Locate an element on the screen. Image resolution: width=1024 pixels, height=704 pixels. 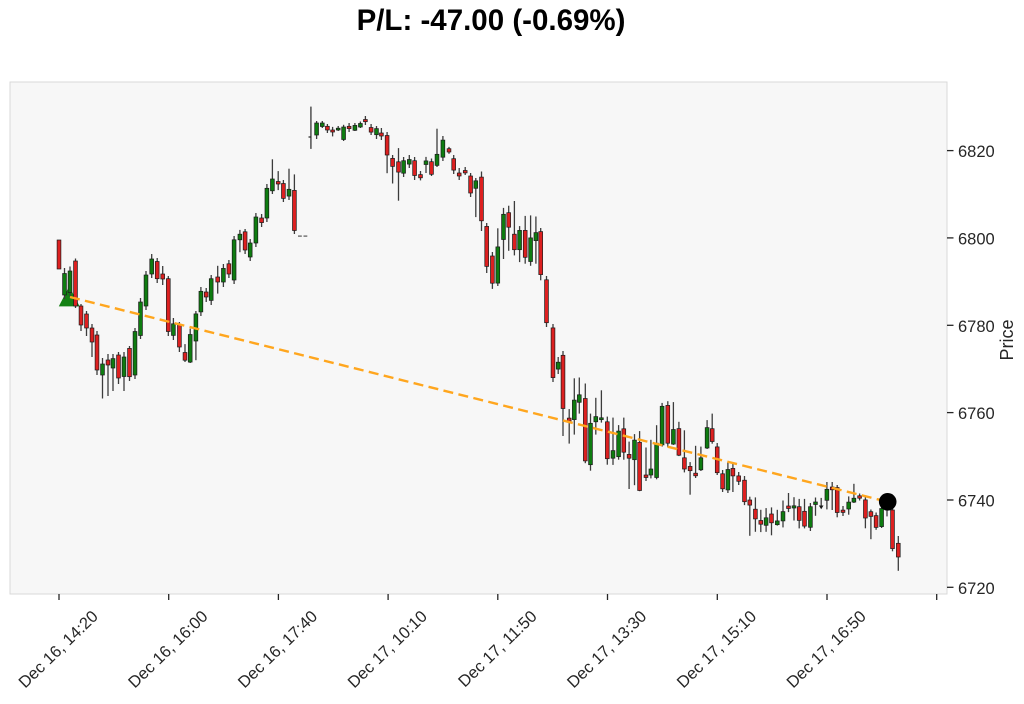
svg-text: 6800 is located at coordinates (976, 240).